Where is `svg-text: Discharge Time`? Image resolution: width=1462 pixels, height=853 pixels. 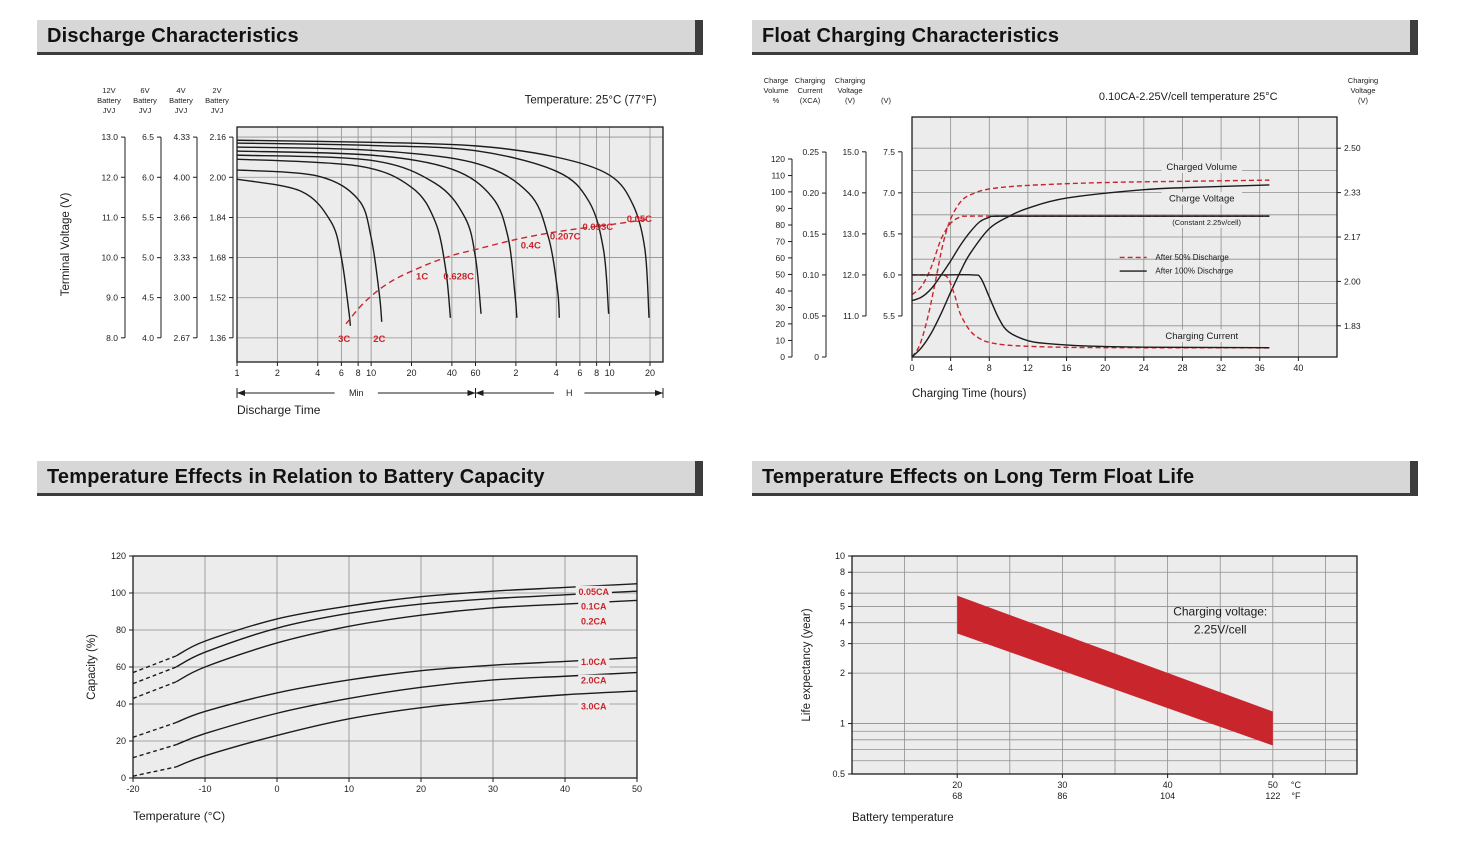 svg-text: Discharge Time is located at coordinates (279, 410).